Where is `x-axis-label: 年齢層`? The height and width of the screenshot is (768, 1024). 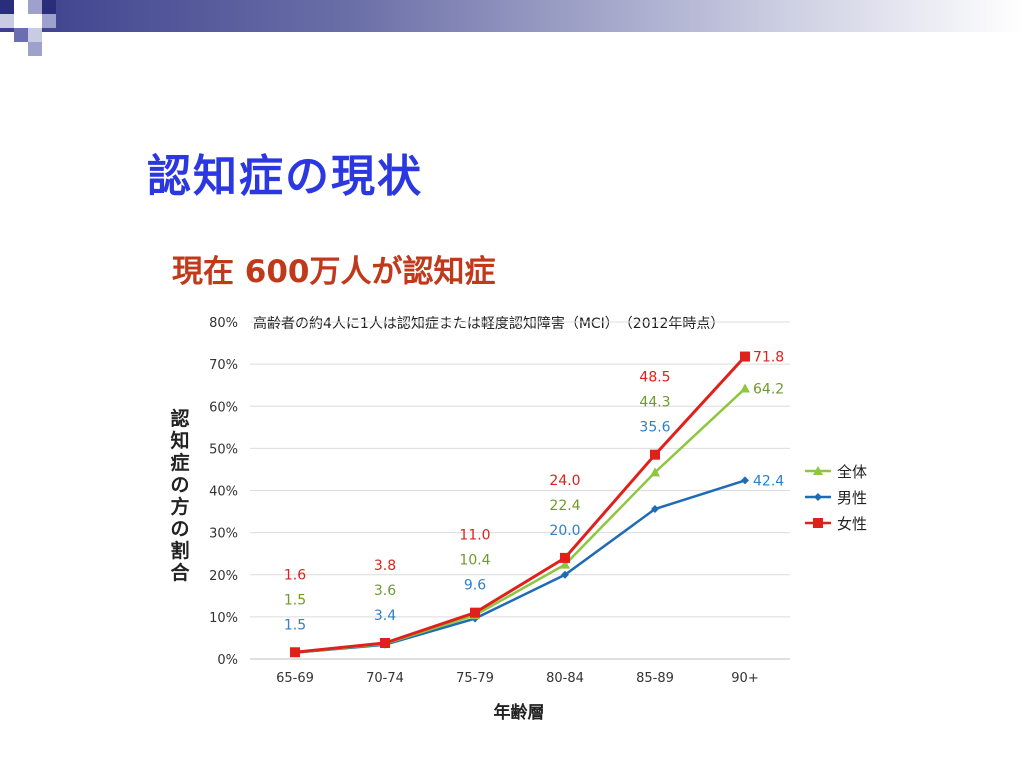
x-axis-label: 年齢層 is located at coordinates (519, 712).